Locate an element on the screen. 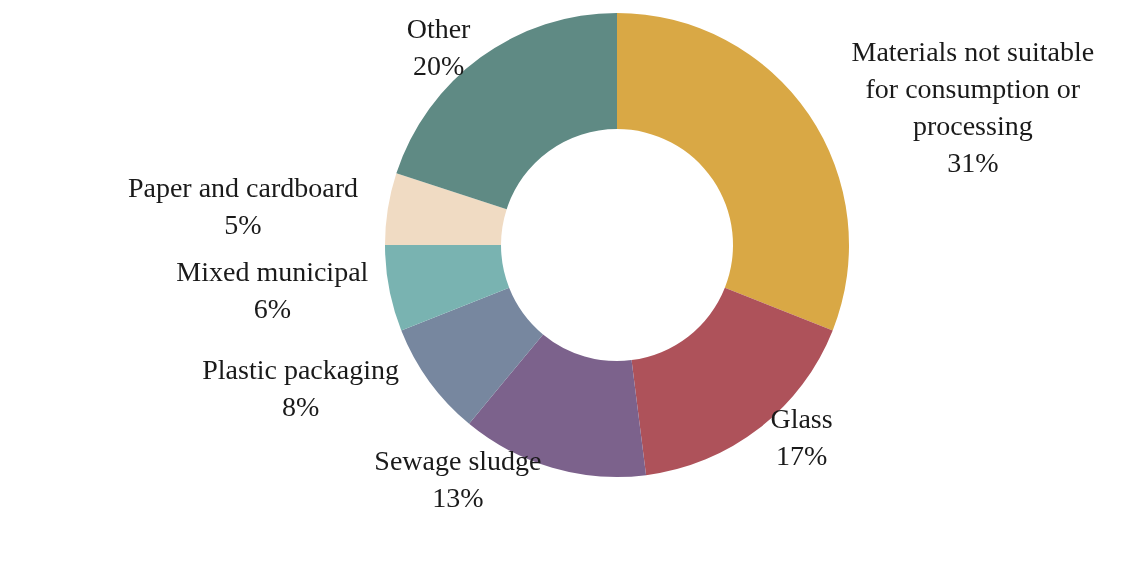 The width and height of the screenshot is (1133, 572). data-label: 8% is located at coordinates (300, 406).